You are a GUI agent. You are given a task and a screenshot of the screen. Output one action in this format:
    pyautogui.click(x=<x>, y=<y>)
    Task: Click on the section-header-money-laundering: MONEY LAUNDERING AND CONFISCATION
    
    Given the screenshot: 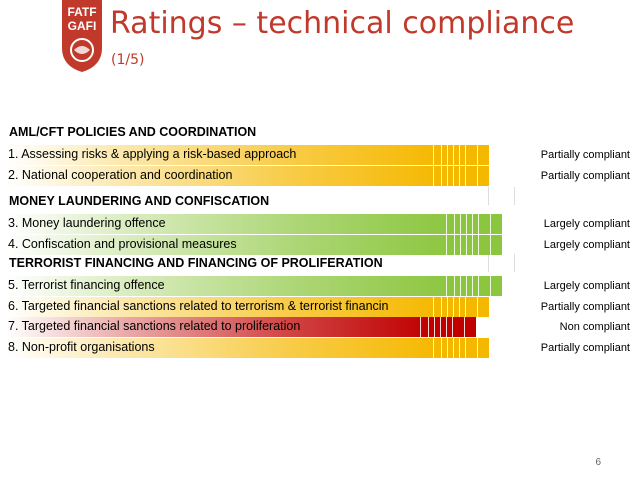 What is the action you would take?
    pyautogui.click(x=139, y=201)
    